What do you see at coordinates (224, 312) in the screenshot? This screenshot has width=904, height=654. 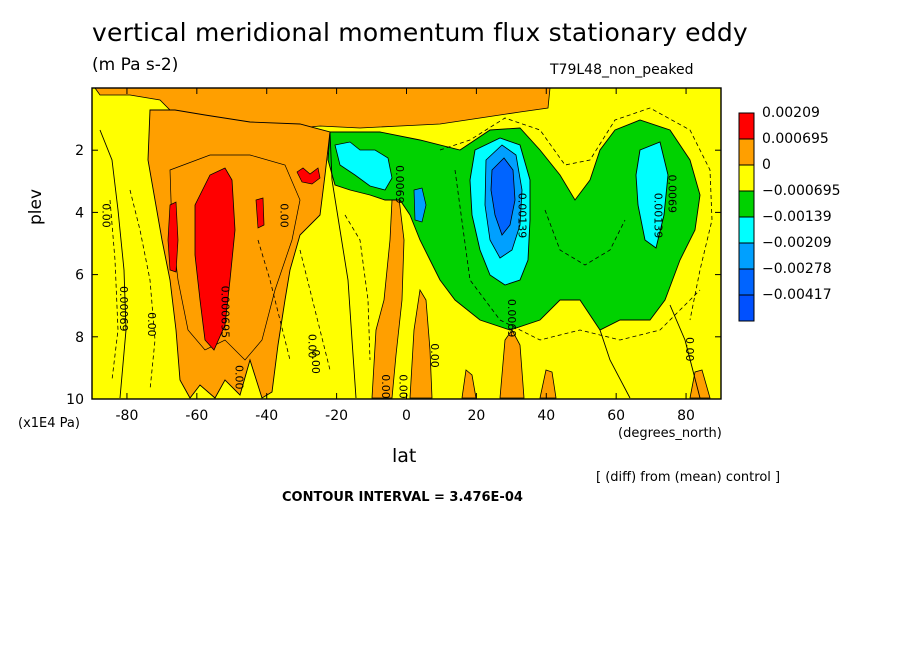 I see `contour-label: 0.000695` at bounding box center [224, 312].